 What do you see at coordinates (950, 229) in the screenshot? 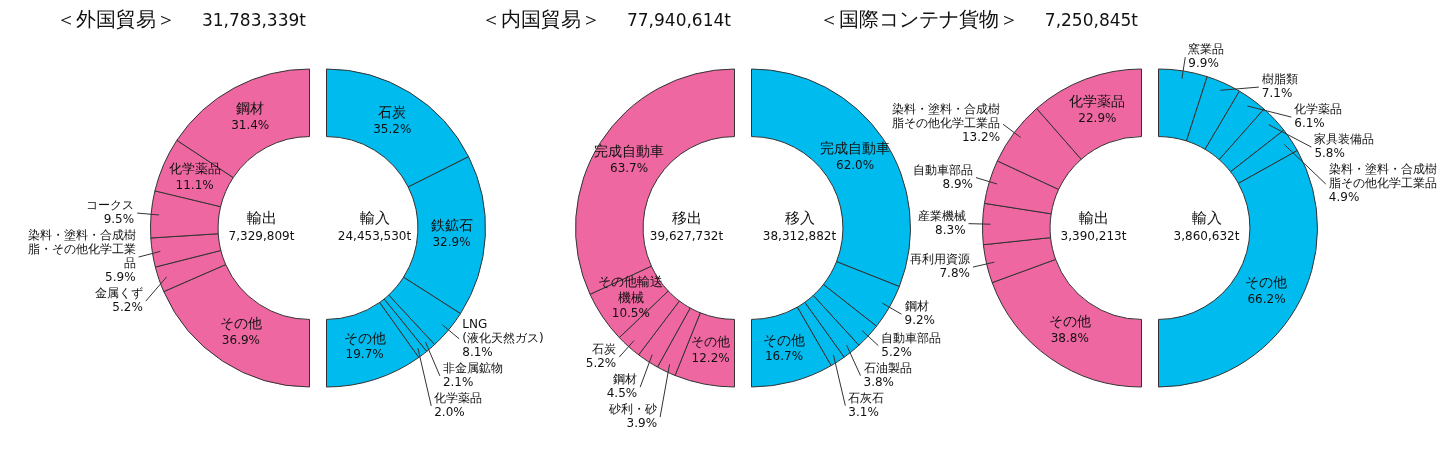
I see `data-label: 8.3%` at bounding box center [950, 229].